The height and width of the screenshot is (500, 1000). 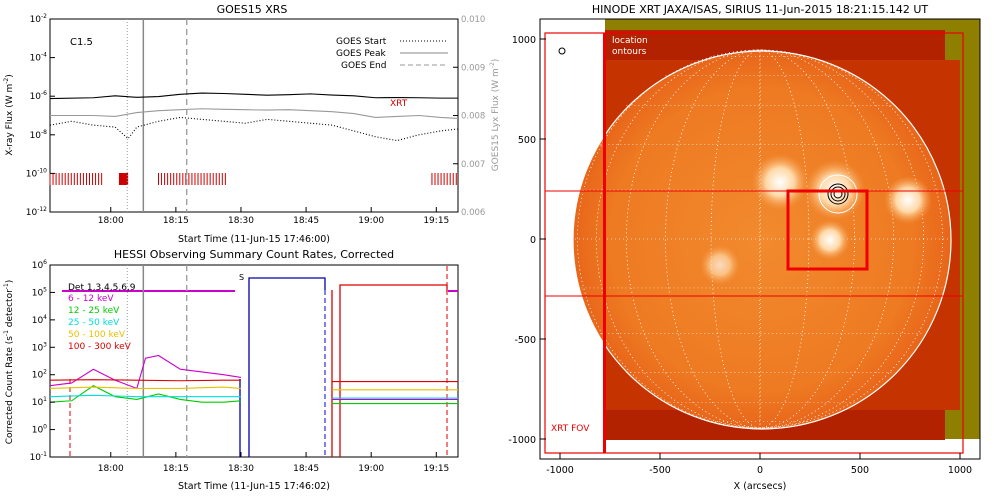 I want to click on goes-y-tick-label: 10⁻¹⁰, so click(x=36, y=173).